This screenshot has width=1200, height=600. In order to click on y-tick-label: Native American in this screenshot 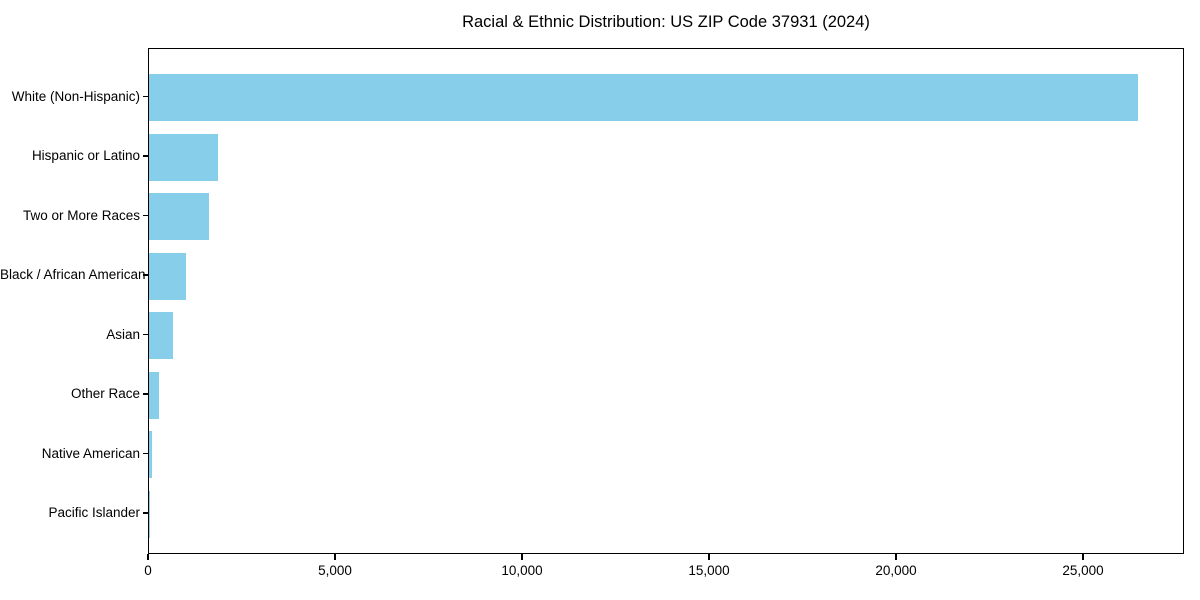, I will do `click(90, 453)`.